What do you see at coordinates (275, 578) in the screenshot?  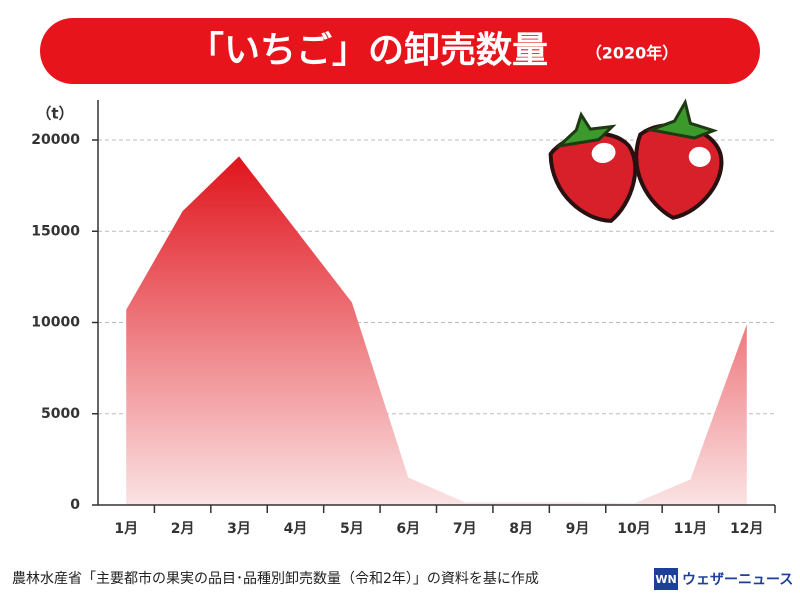 I see `source-note: 農林水産省「主要都市の果実の品目･品種別卸売数量（令和2年）」の資料を基に作成` at bounding box center [275, 578].